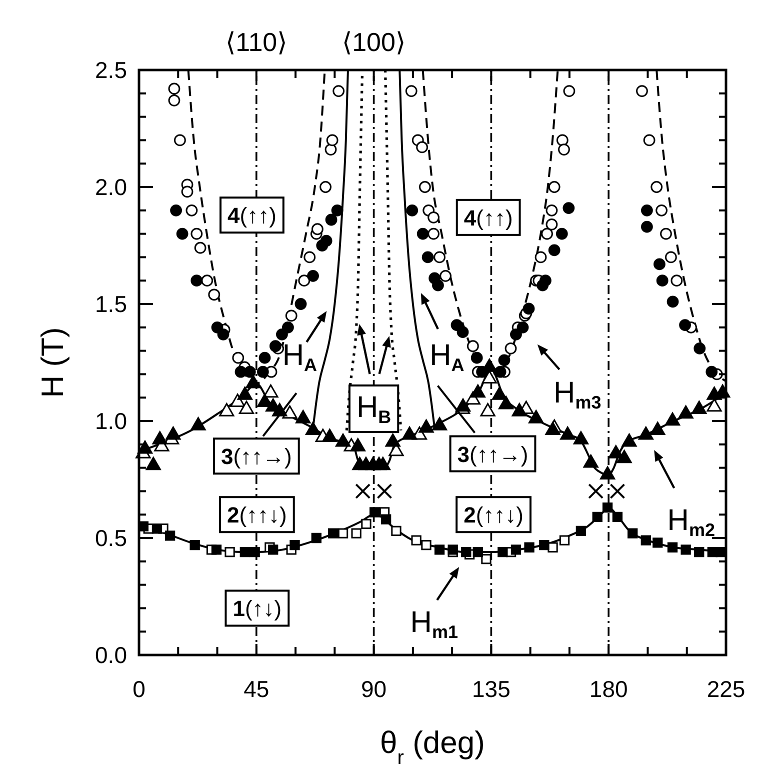  What do you see at coordinates (432, 747) in the screenshot?
I see `x-axis-title: θ$_{r}$ (deg)` at bounding box center [432, 747].